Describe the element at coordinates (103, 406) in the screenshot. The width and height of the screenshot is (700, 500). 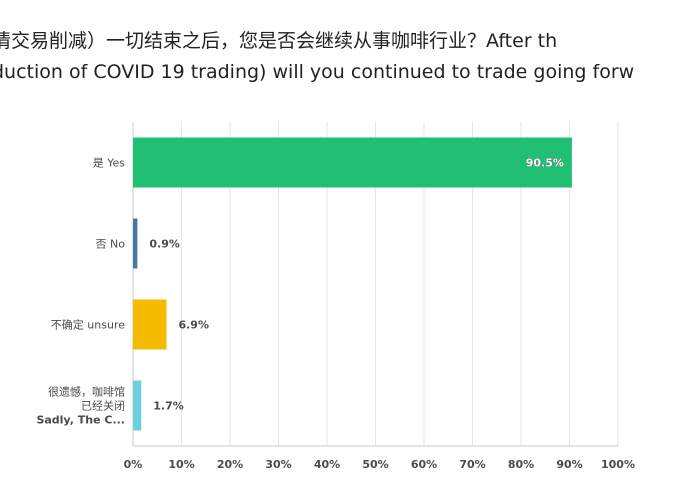
I see `category-label: 已经关闭` at that location.